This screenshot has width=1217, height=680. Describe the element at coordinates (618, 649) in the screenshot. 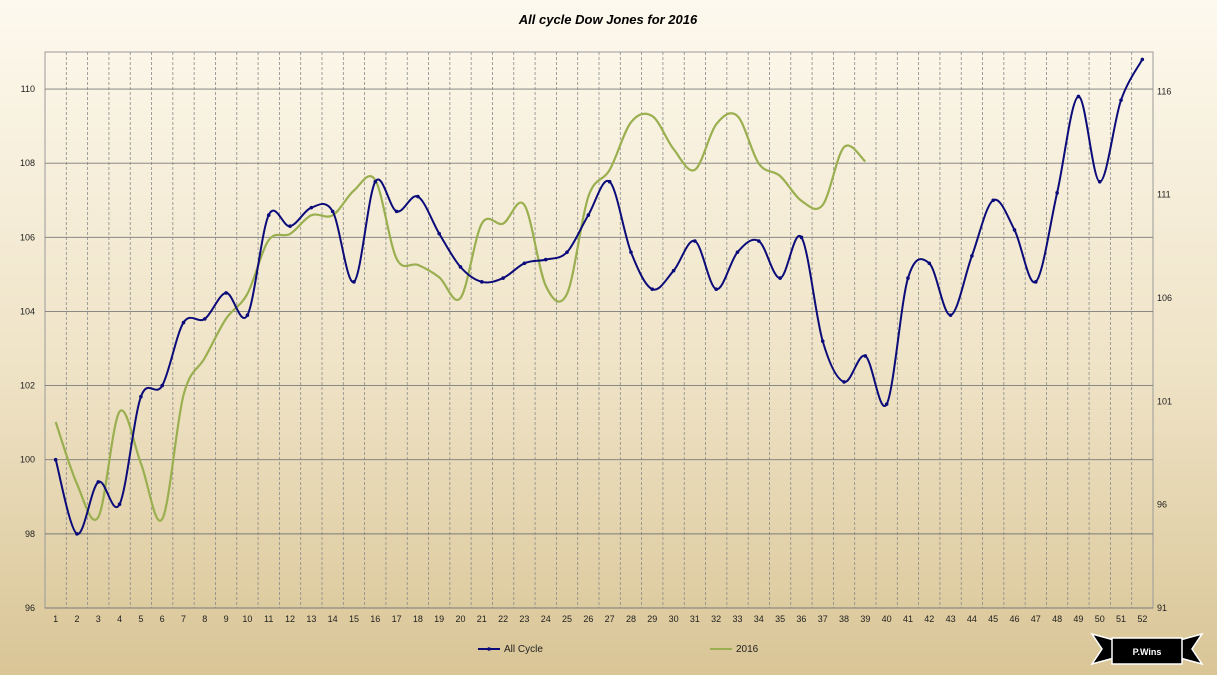

I see `legend: All Cycle 2016` at that location.